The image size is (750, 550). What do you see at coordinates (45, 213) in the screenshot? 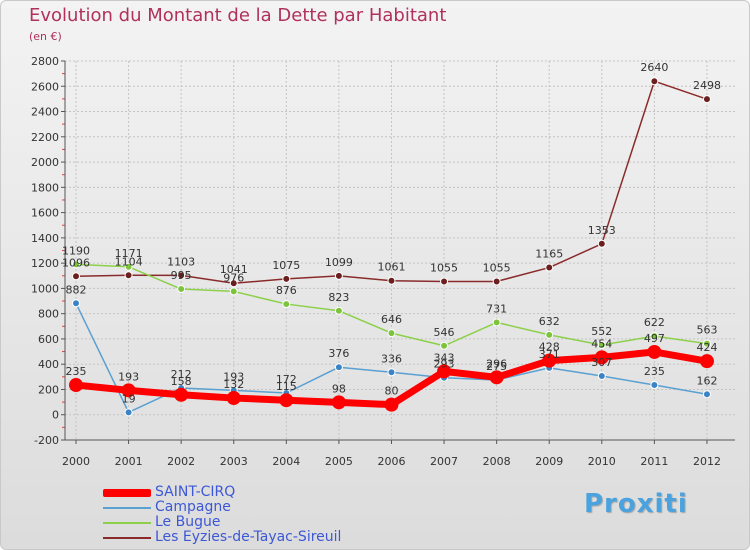
I see `y-tick-label: 1600` at bounding box center [45, 213].